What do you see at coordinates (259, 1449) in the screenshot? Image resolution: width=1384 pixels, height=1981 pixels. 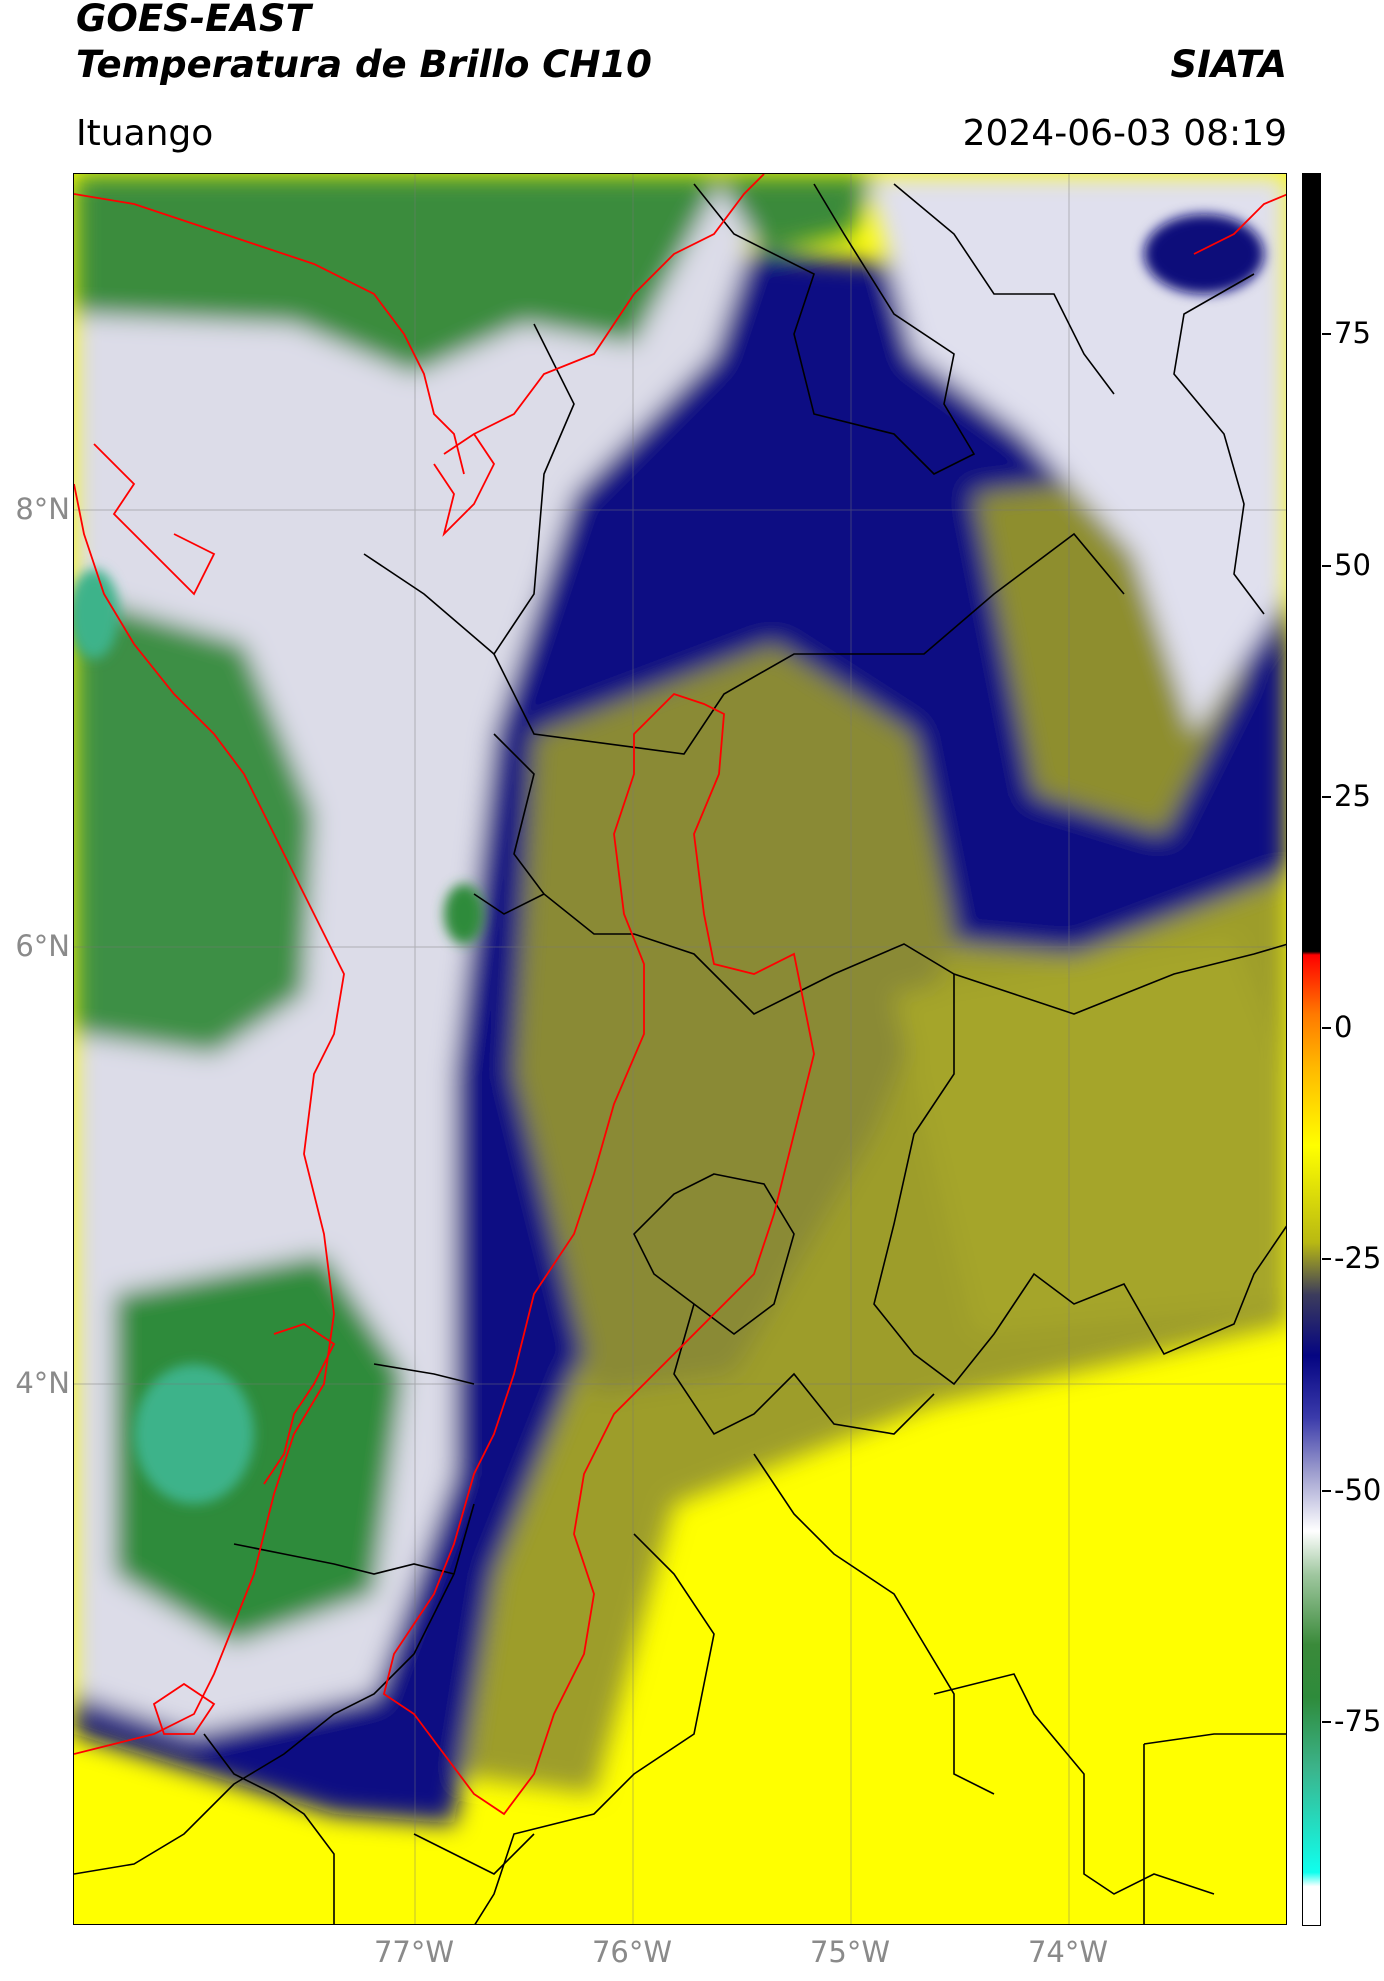 I see `green-southwest` at bounding box center [259, 1449].